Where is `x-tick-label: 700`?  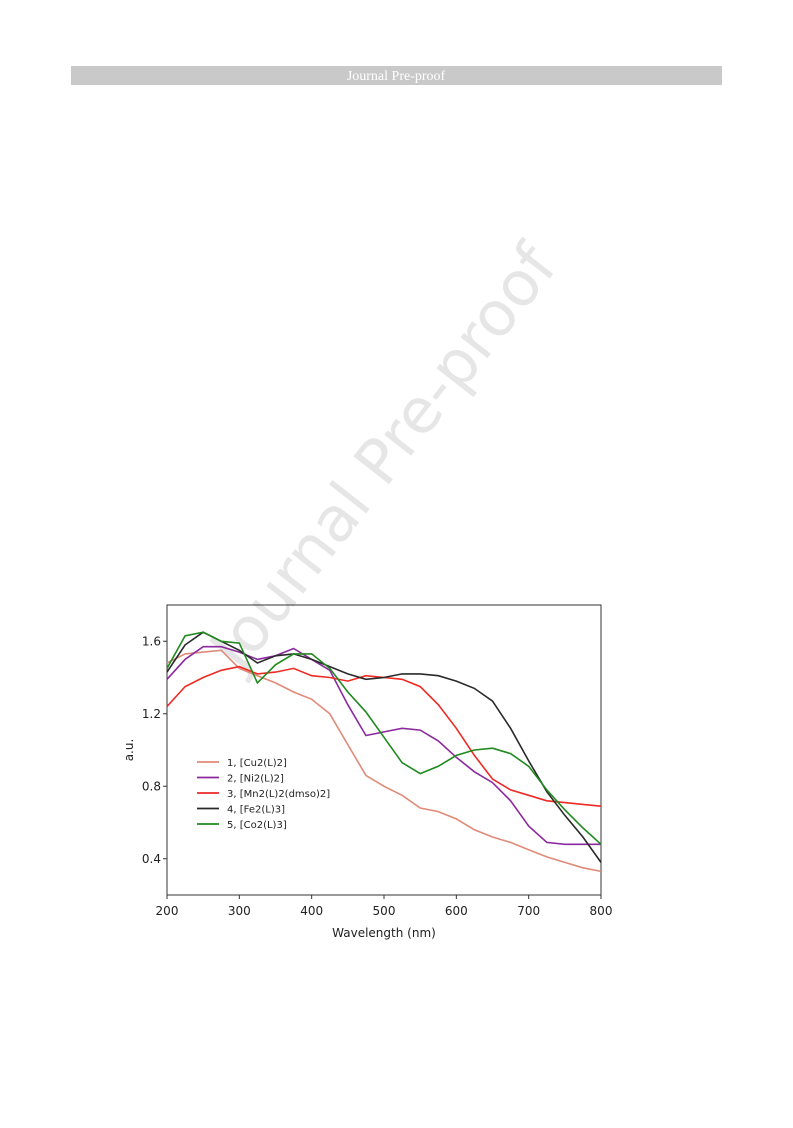 x-tick-label: 700 is located at coordinates (528, 911).